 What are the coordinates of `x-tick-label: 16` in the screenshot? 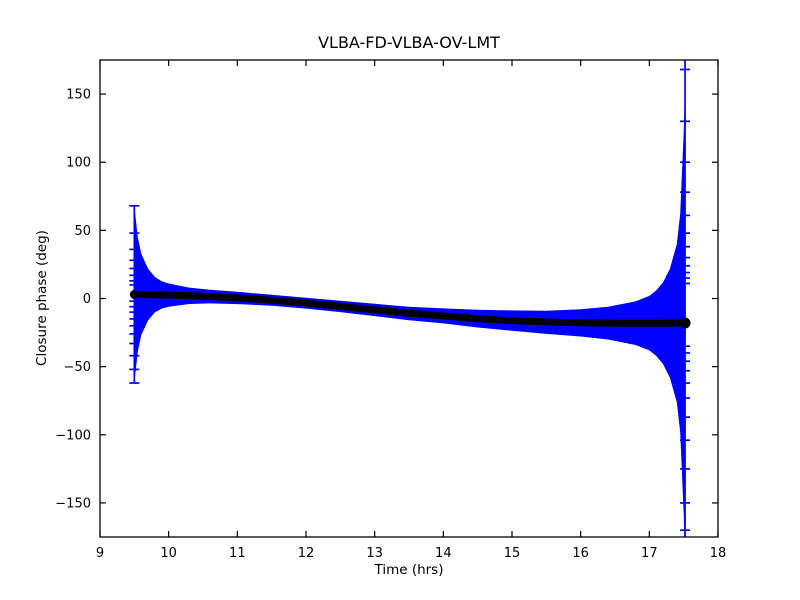 It's located at (580, 553).